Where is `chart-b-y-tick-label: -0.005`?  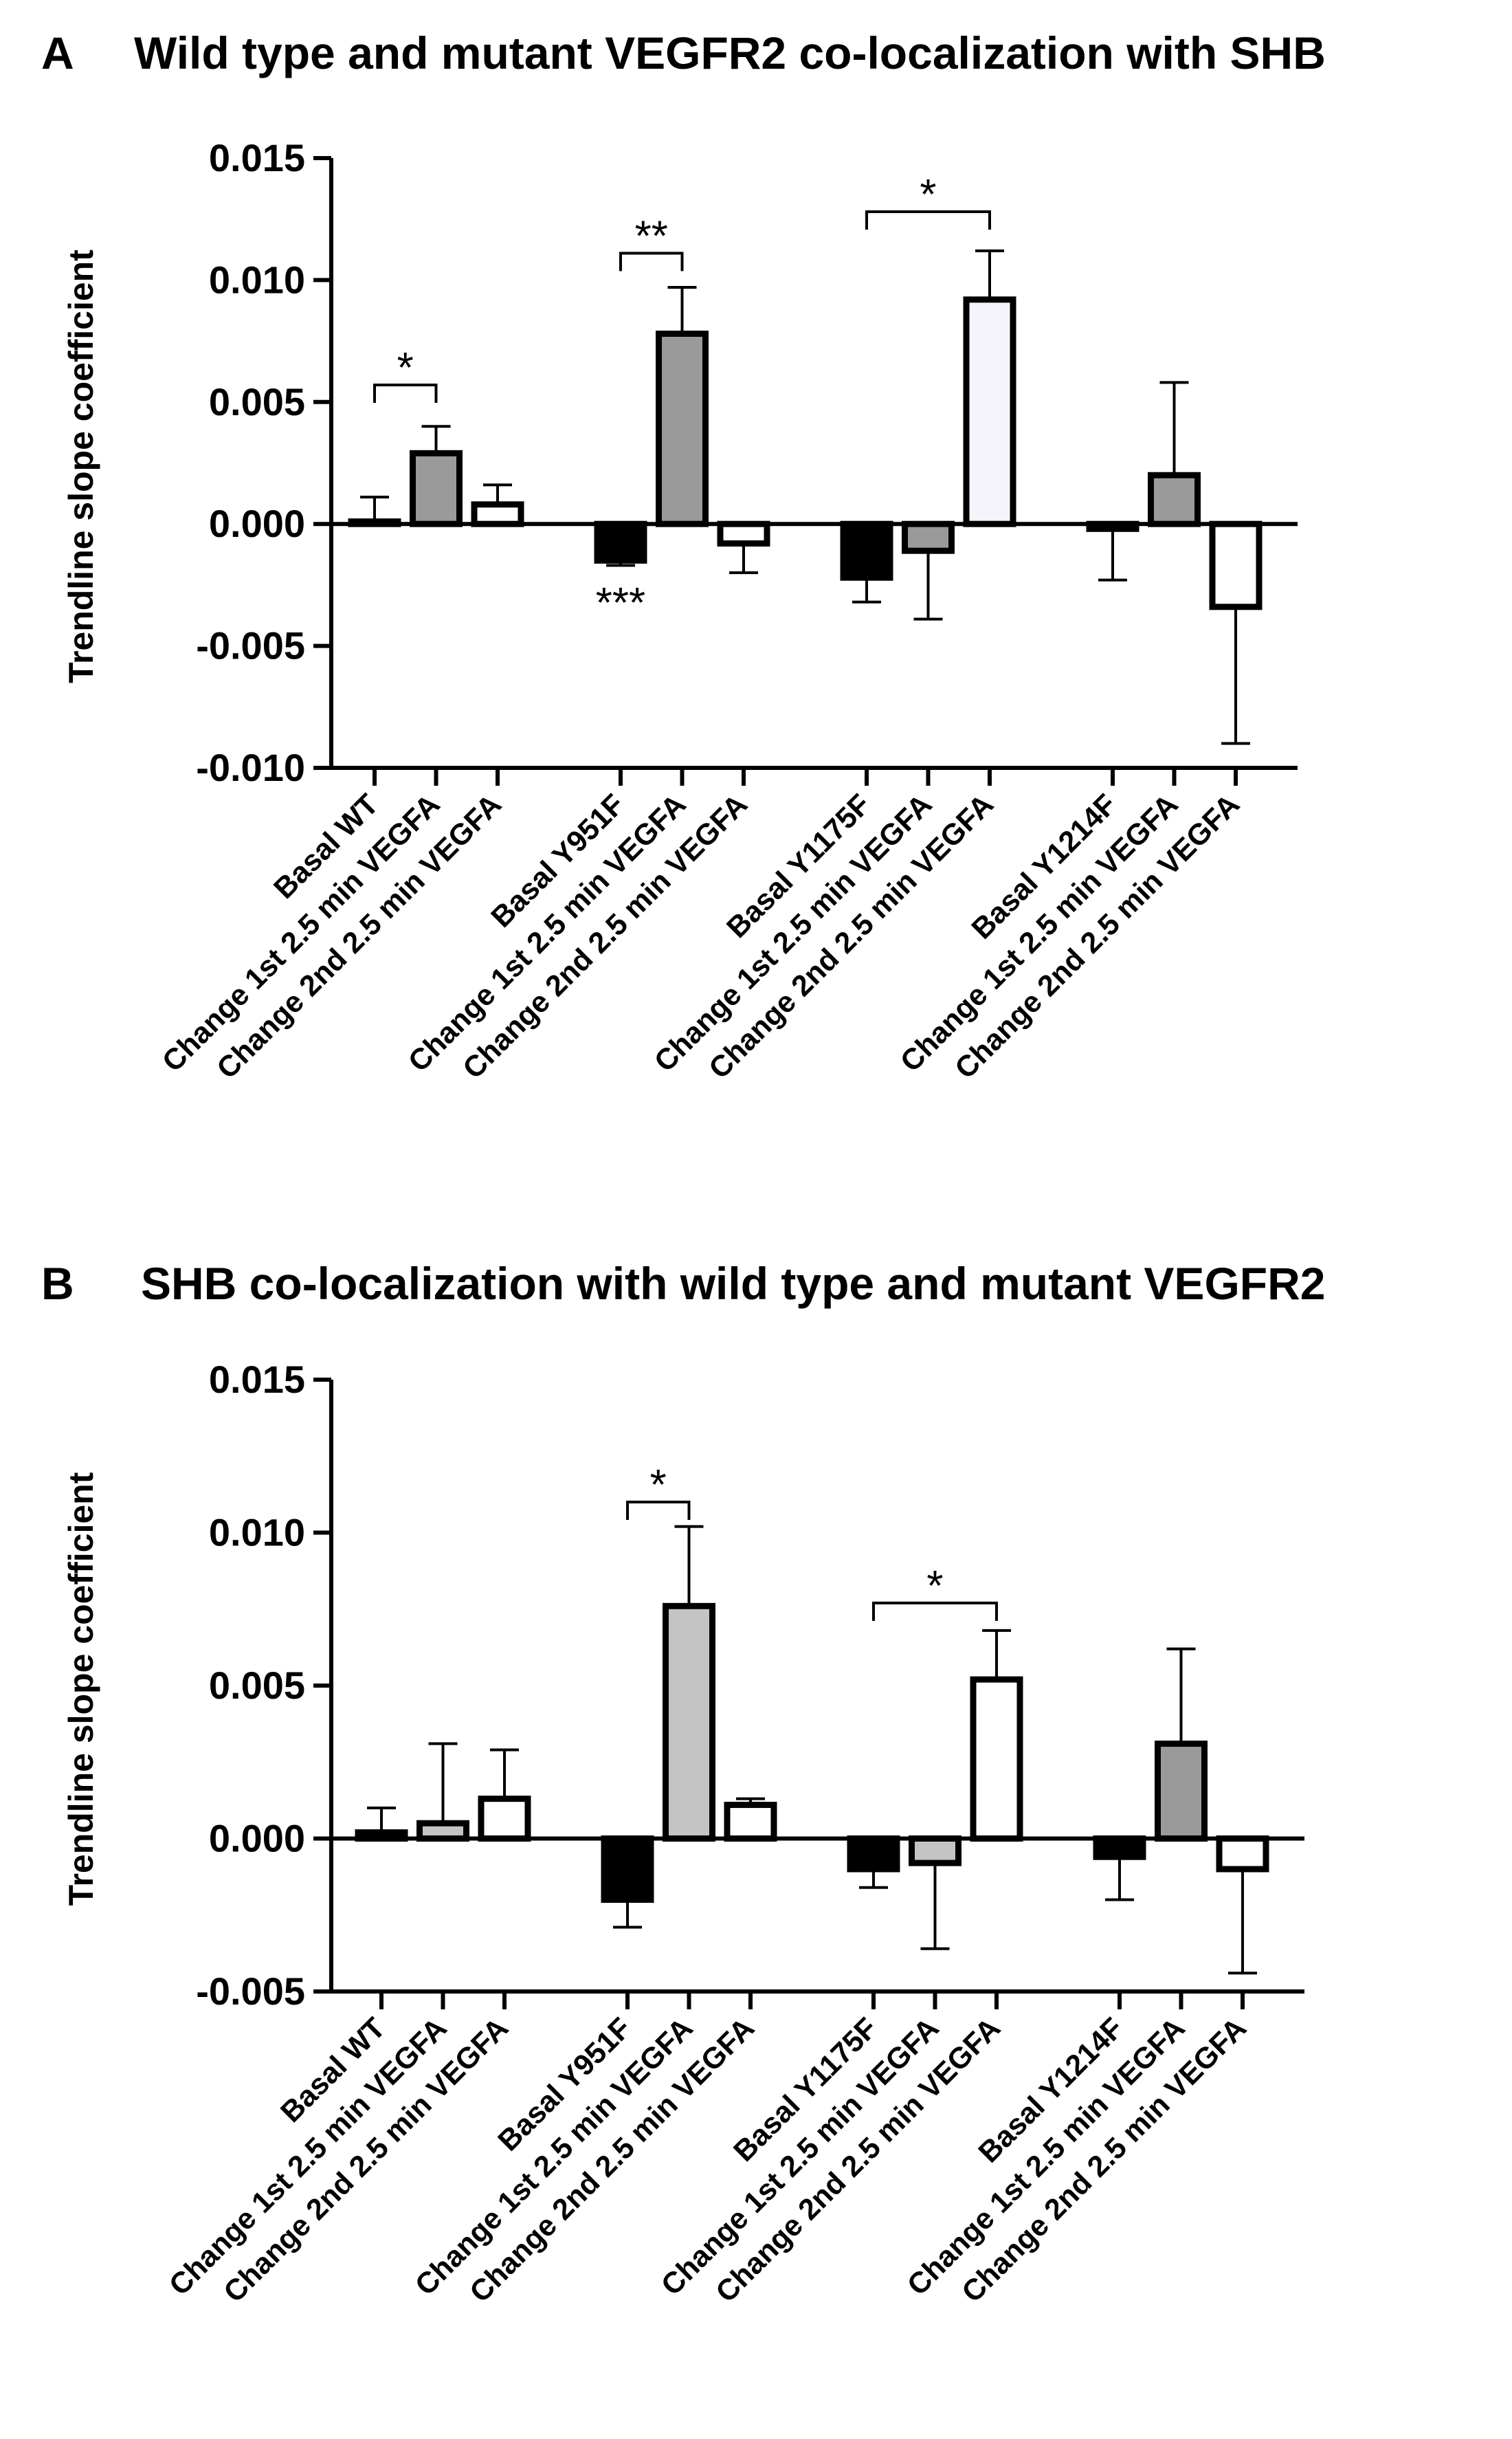
chart-b-y-tick-label: -0.005 is located at coordinates (250, 1991).